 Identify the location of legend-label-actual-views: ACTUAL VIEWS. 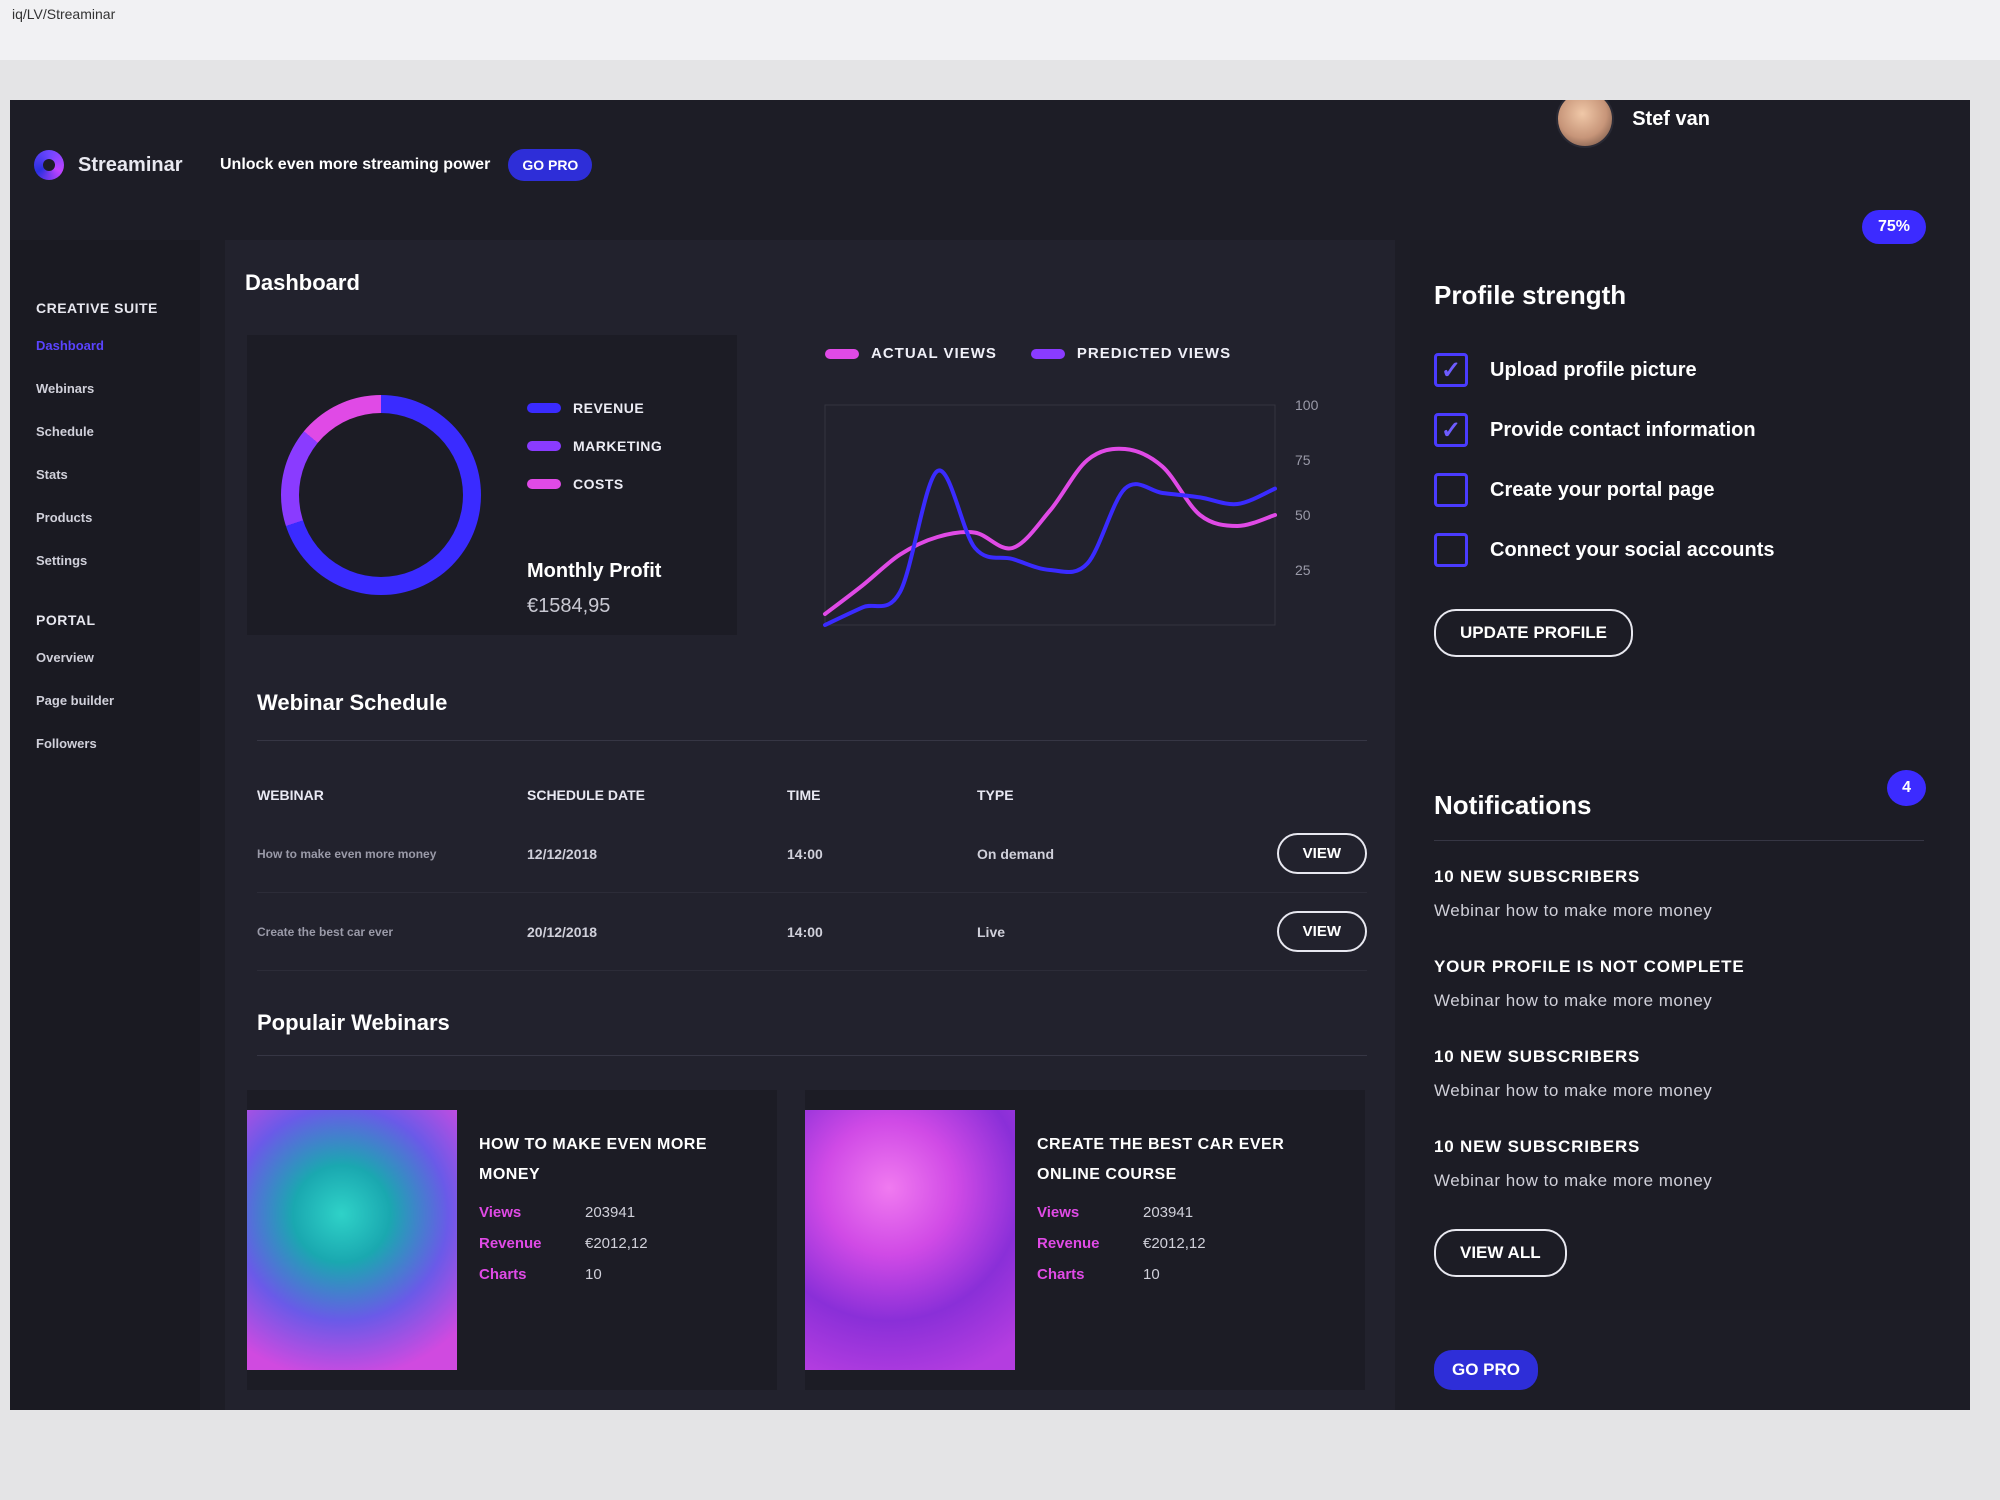
(934, 353).